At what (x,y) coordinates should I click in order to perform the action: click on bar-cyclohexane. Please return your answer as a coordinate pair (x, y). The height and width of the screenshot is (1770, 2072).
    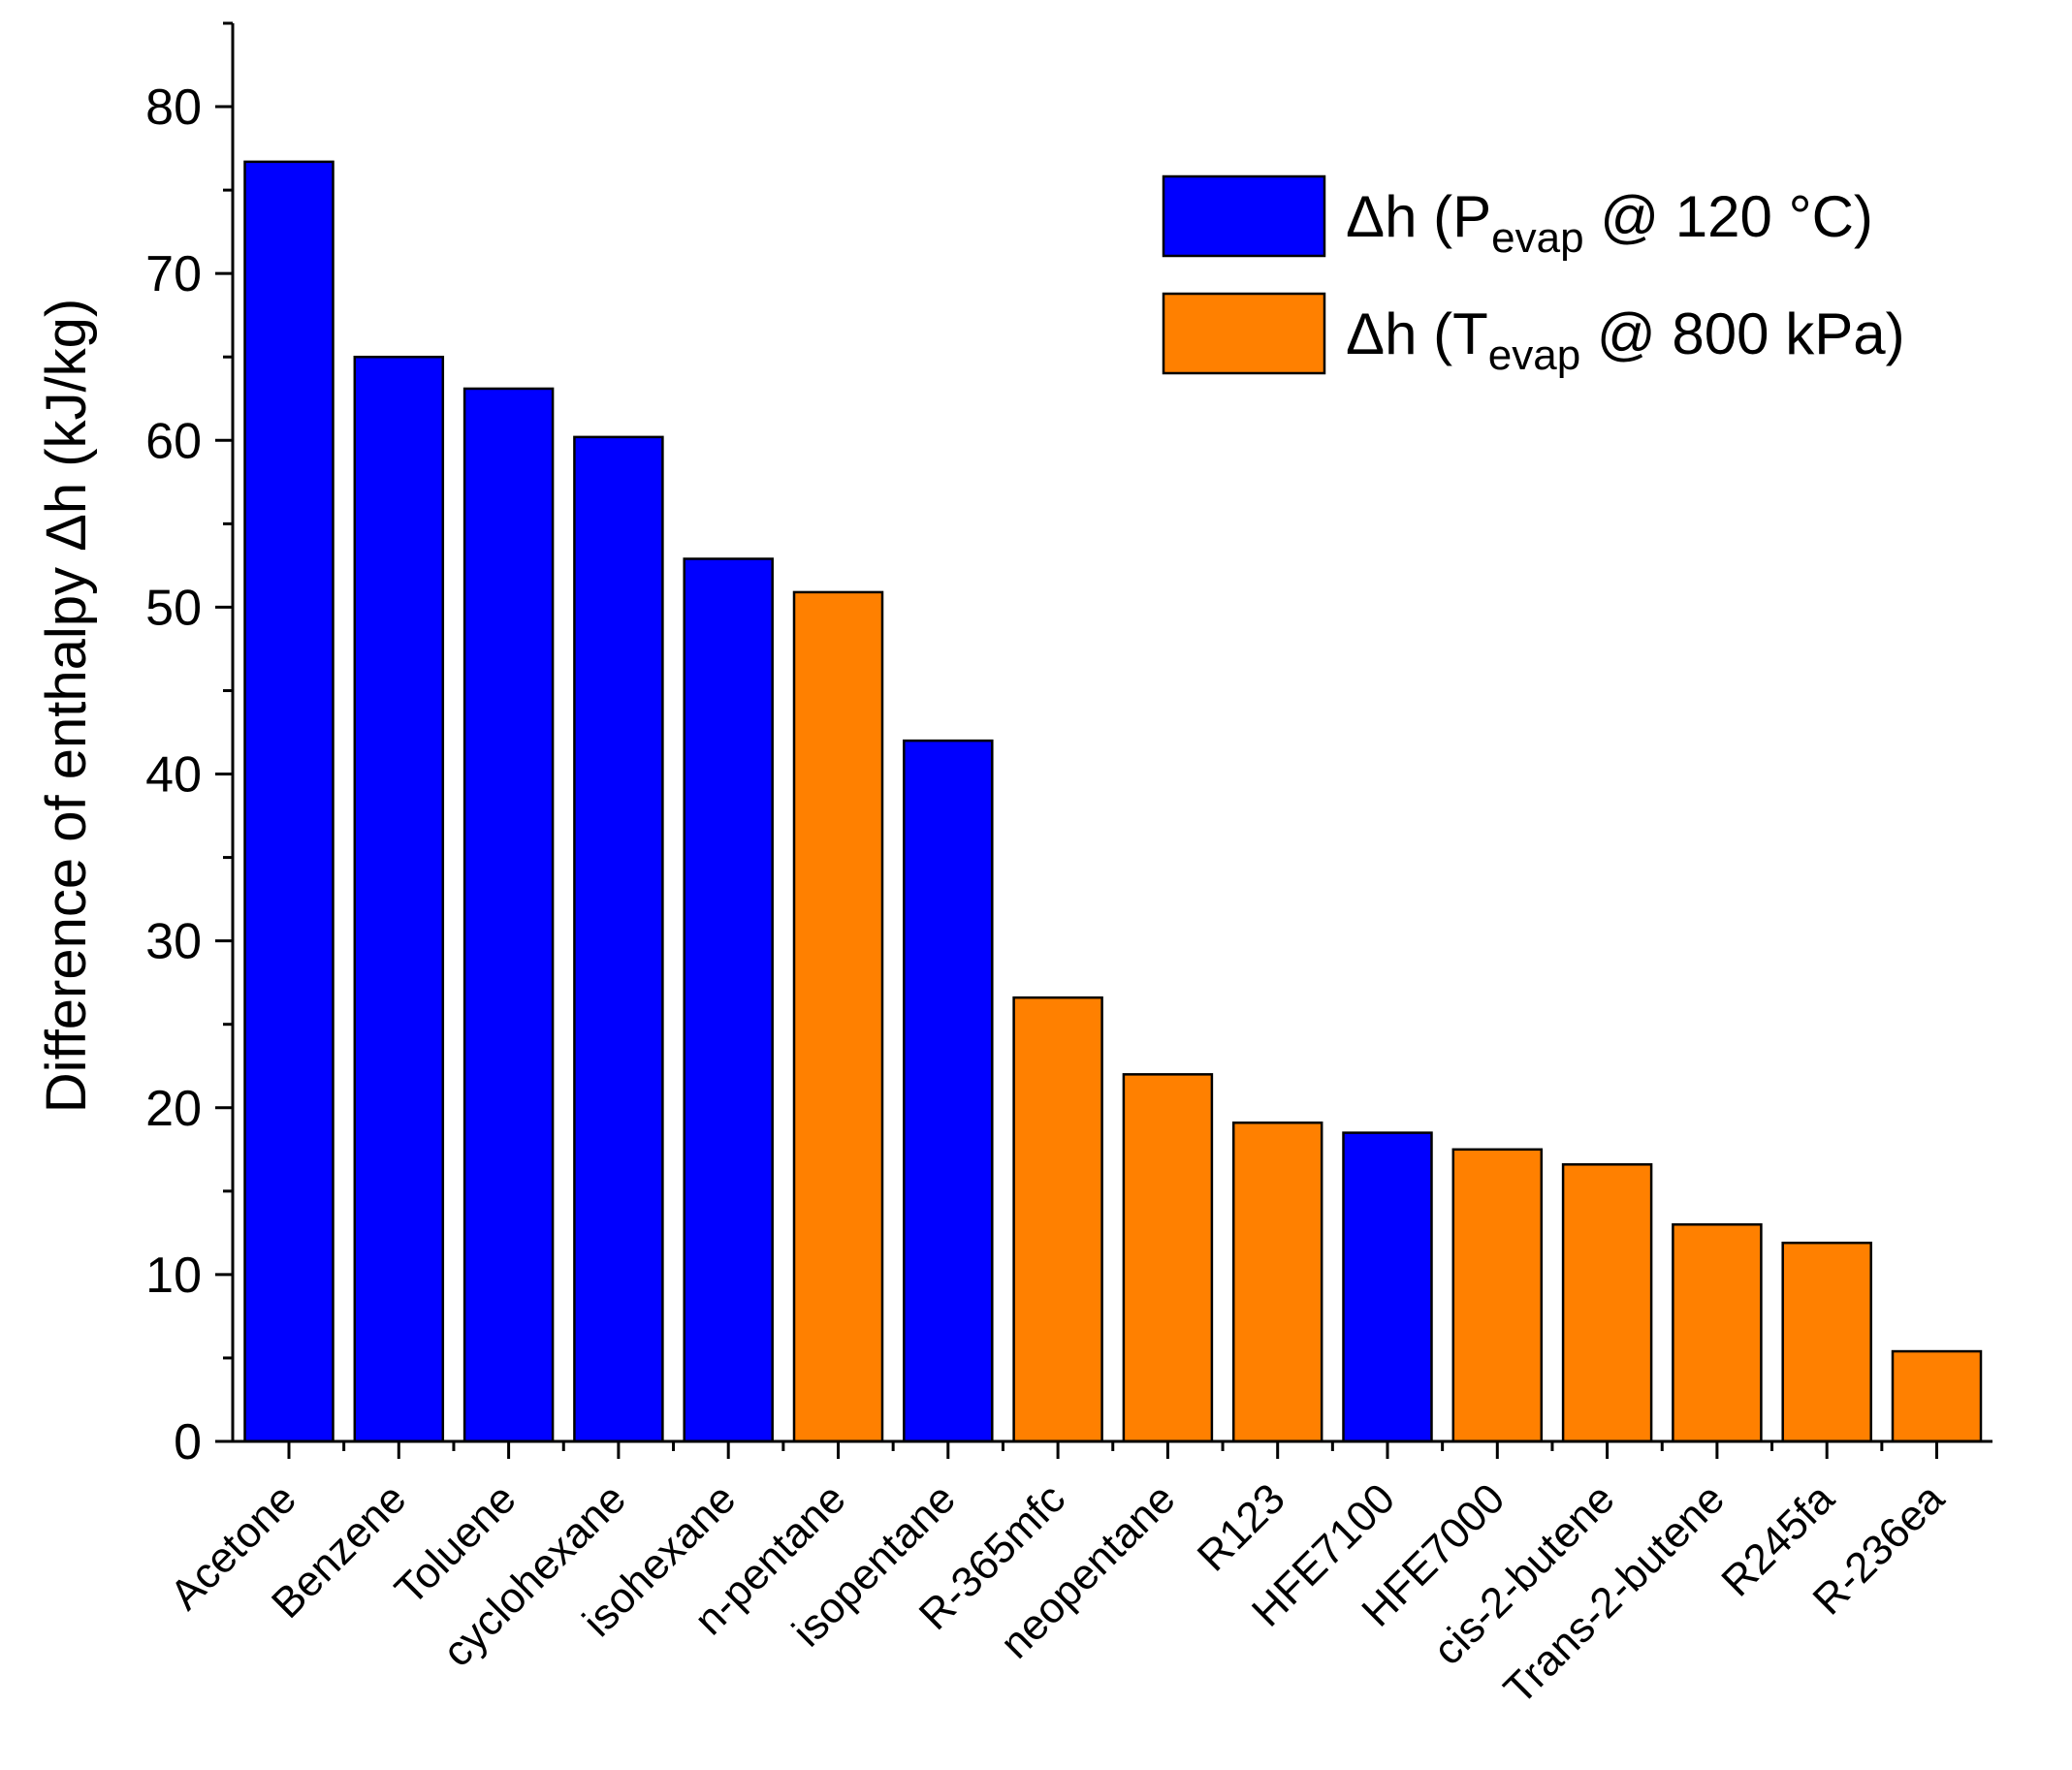
    Looking at the image, I should click on (618, 939).